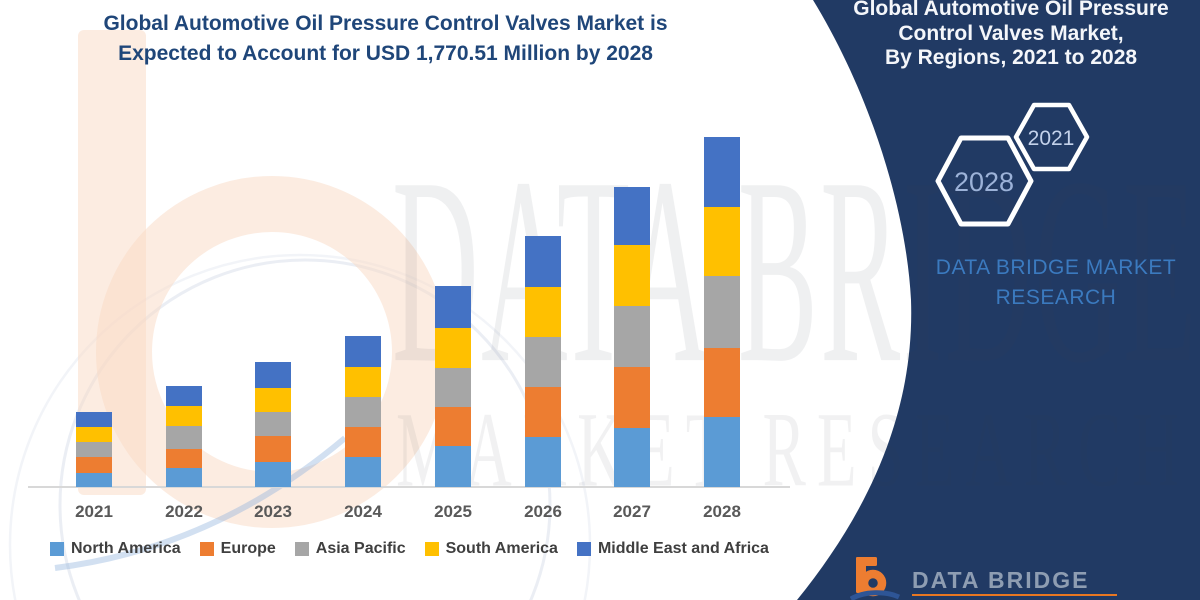  Describe the element at coordinates (363, 472) in the screenshot. I see `bar-segment-north-america-2024` at that location.